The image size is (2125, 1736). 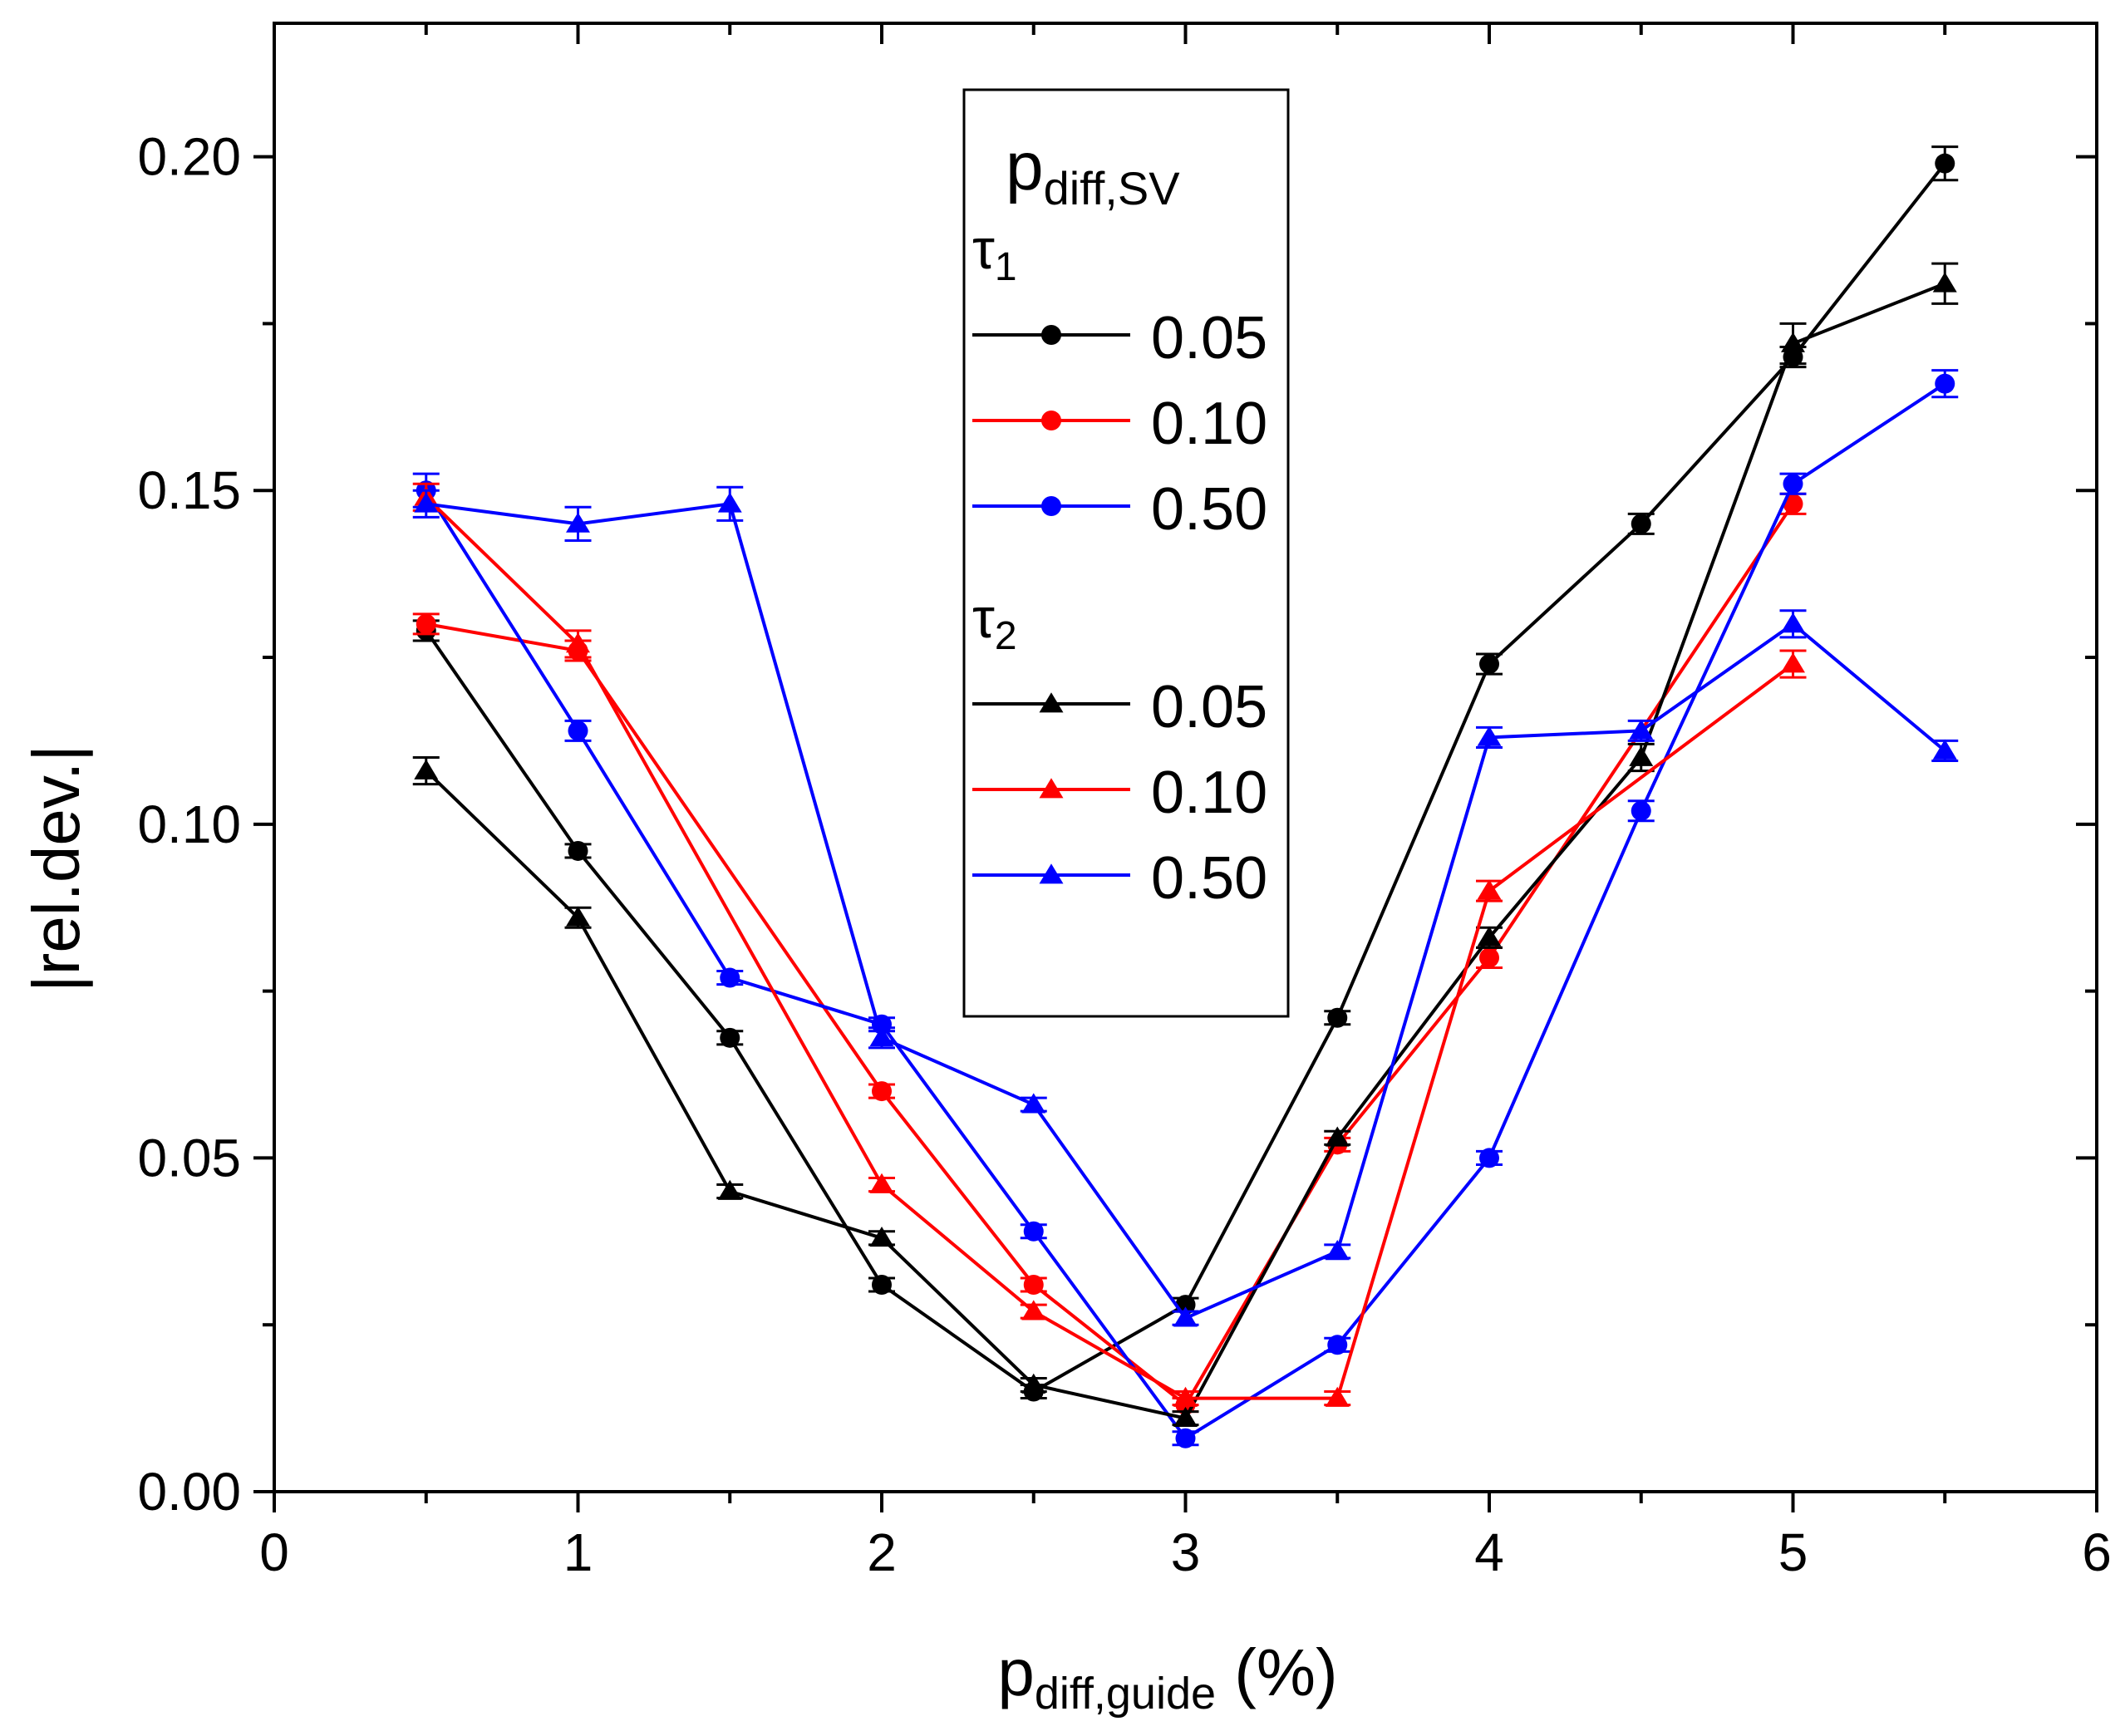 I want to click on legend-group-label-sub: 1, so click(x=1006, y=267).